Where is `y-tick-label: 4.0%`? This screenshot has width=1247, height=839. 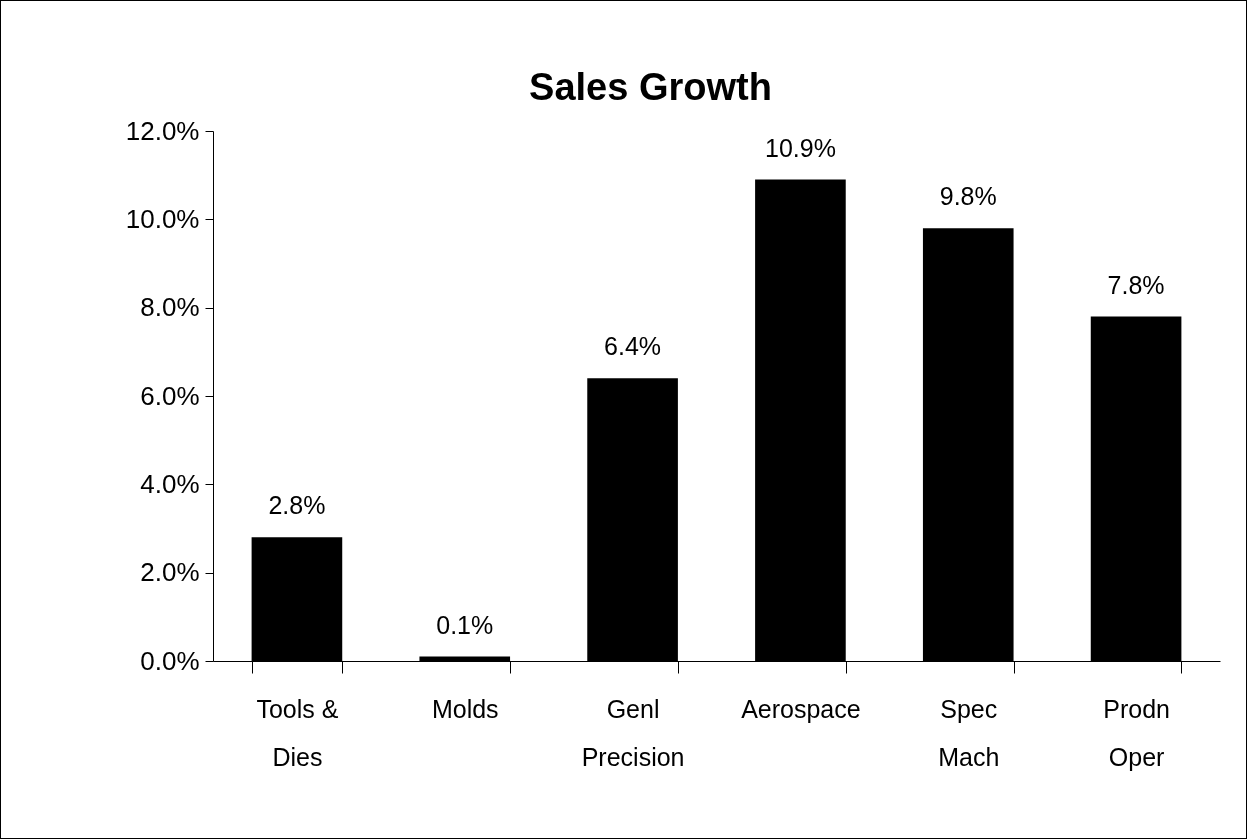 y-tick-label: 4.0% is located at coordinates (170, 483).